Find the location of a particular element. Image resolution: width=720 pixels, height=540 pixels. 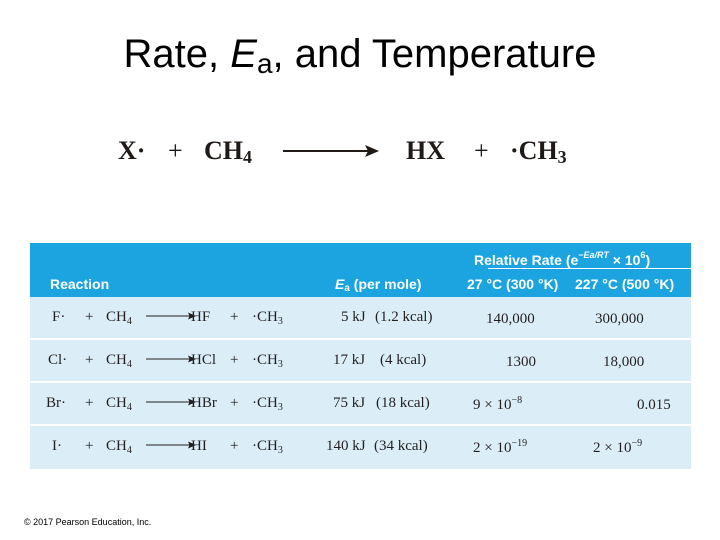

header-temp-300k: 27 °C (300 °K) is located at coordinates (513, 284).